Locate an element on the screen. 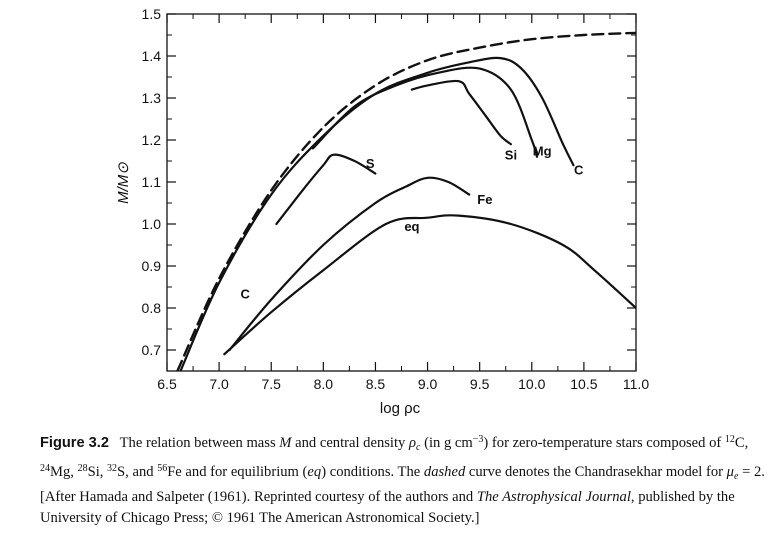  caption-text-2: and central density is located at coordinates (350, 443).